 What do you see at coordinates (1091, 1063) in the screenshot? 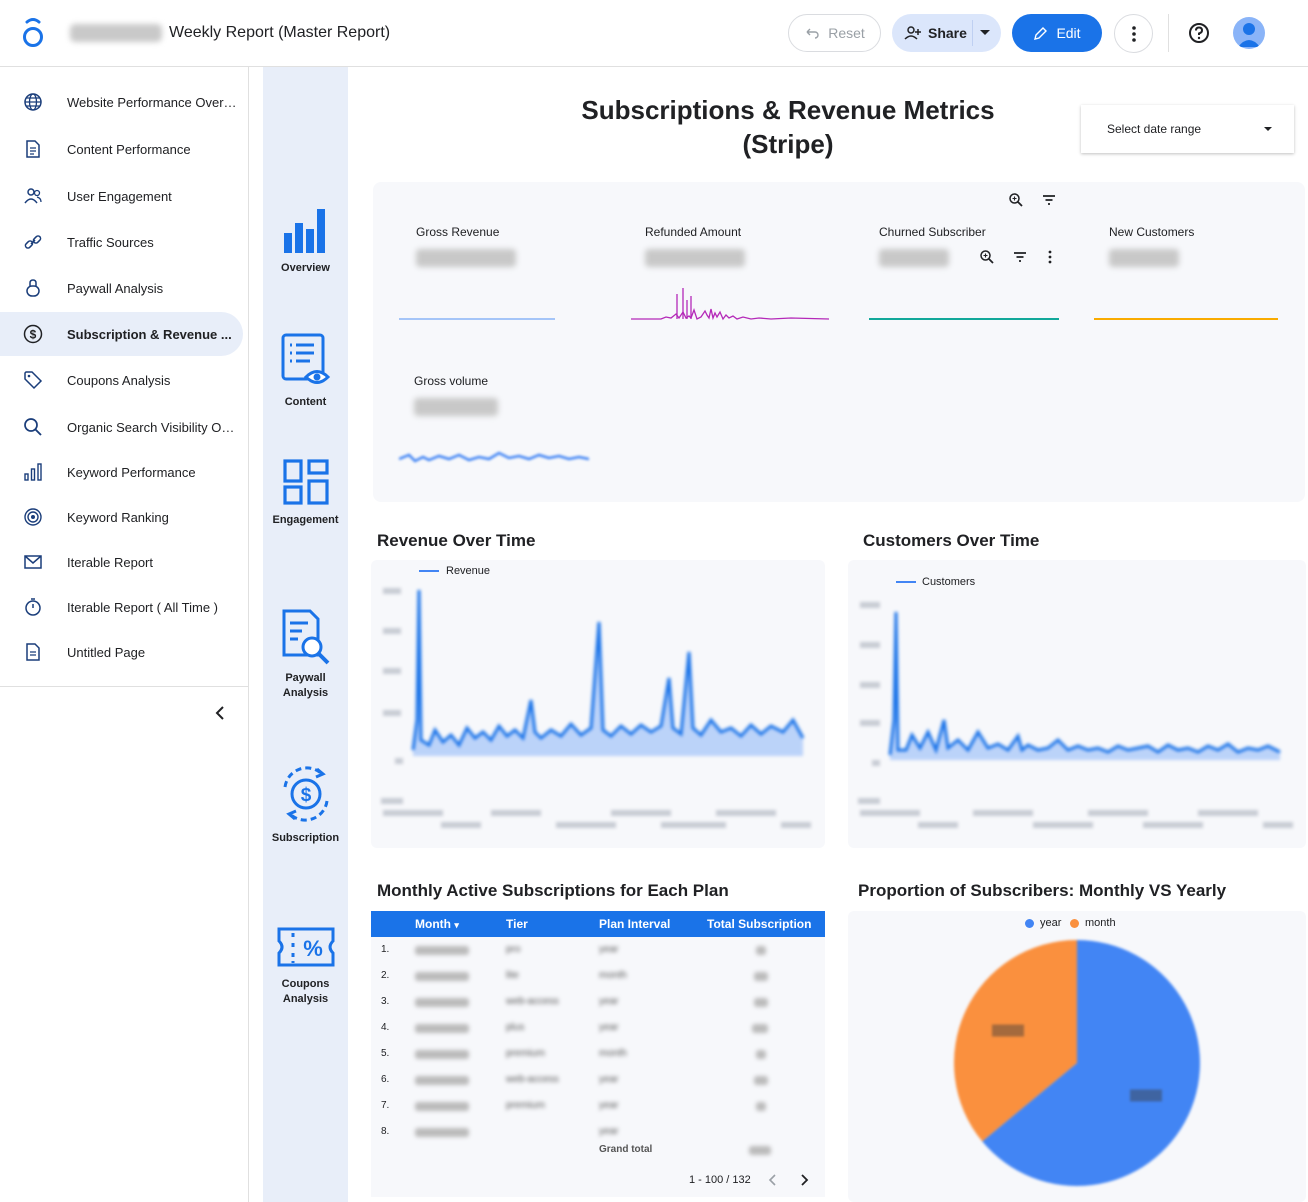
I see `pie-slice-year` at bounding box center [1091, 1063].